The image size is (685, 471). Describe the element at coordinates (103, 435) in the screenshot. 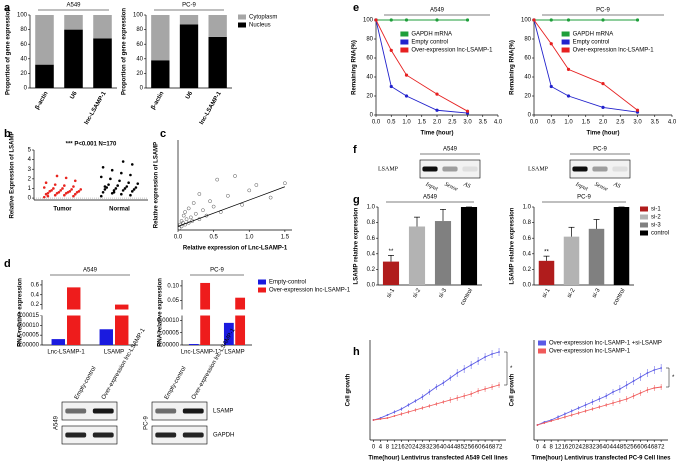

I see `blot-band` at that location.